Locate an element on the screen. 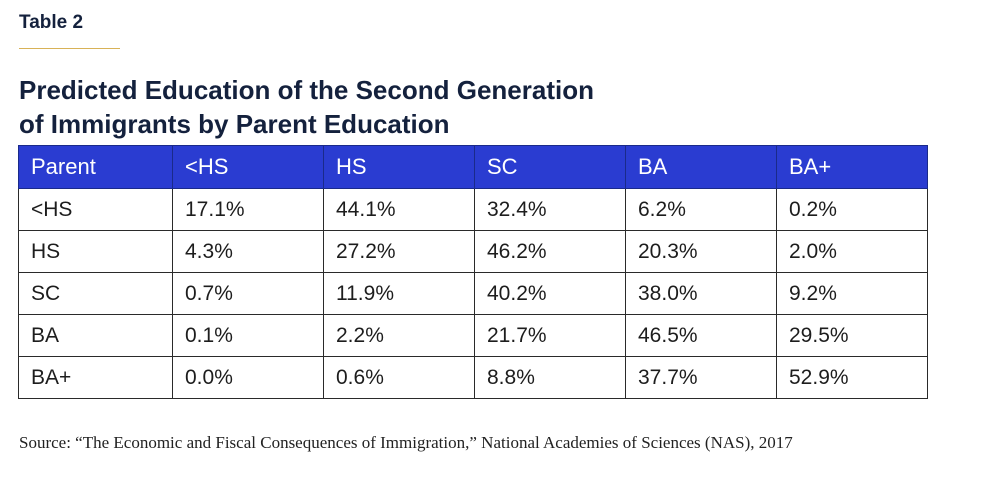 The height and width of the screenshot is (477, 988). table-cell: 38.0% is located at coordinates (701, 293).